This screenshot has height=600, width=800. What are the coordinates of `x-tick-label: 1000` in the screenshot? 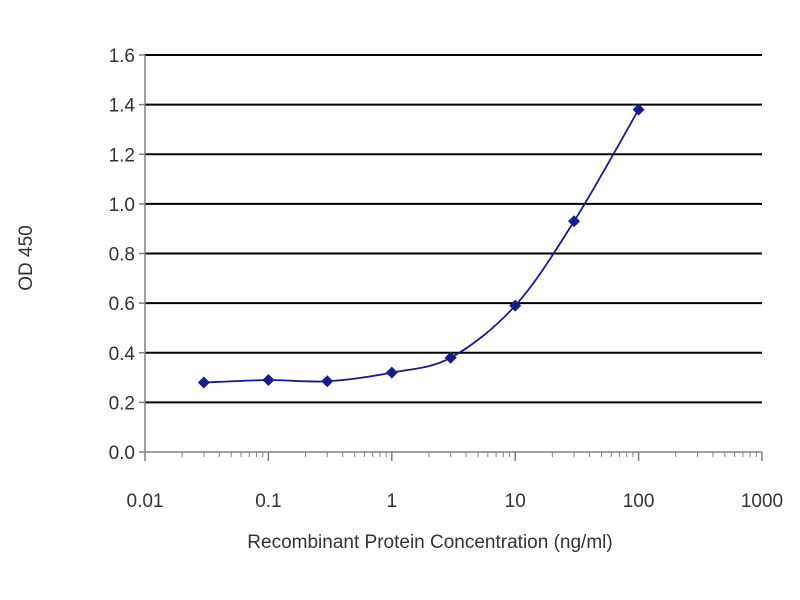 It's located at (762, 501).